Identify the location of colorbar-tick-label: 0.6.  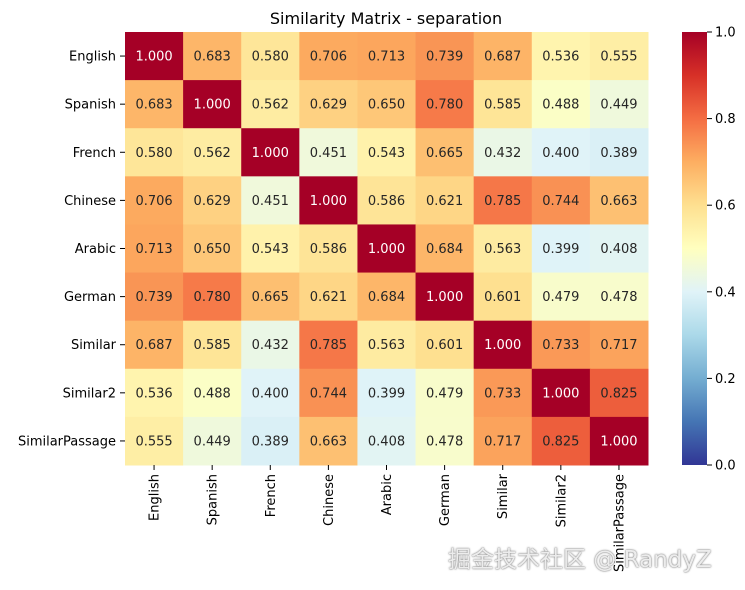
(725, 206).